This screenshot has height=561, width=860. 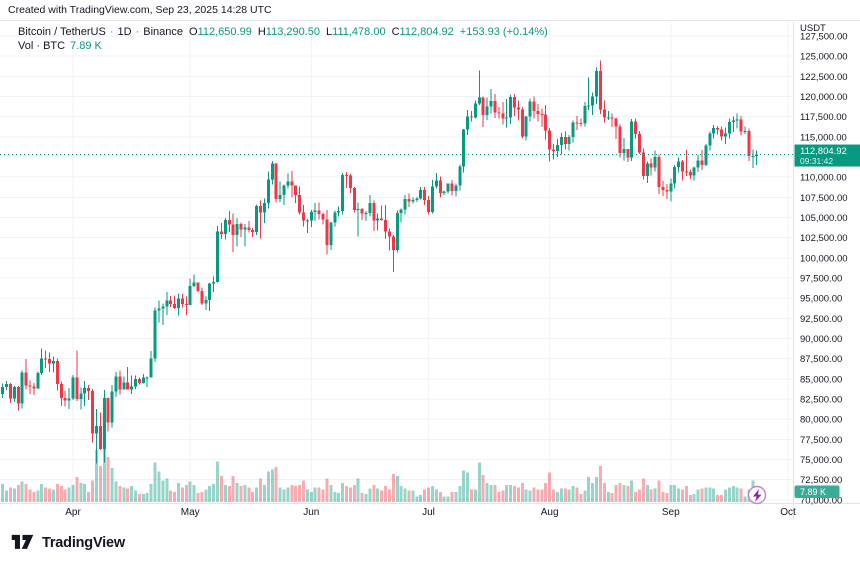 I want to click on price-tick-label: 80,000.00, so click(x=821, y=420).